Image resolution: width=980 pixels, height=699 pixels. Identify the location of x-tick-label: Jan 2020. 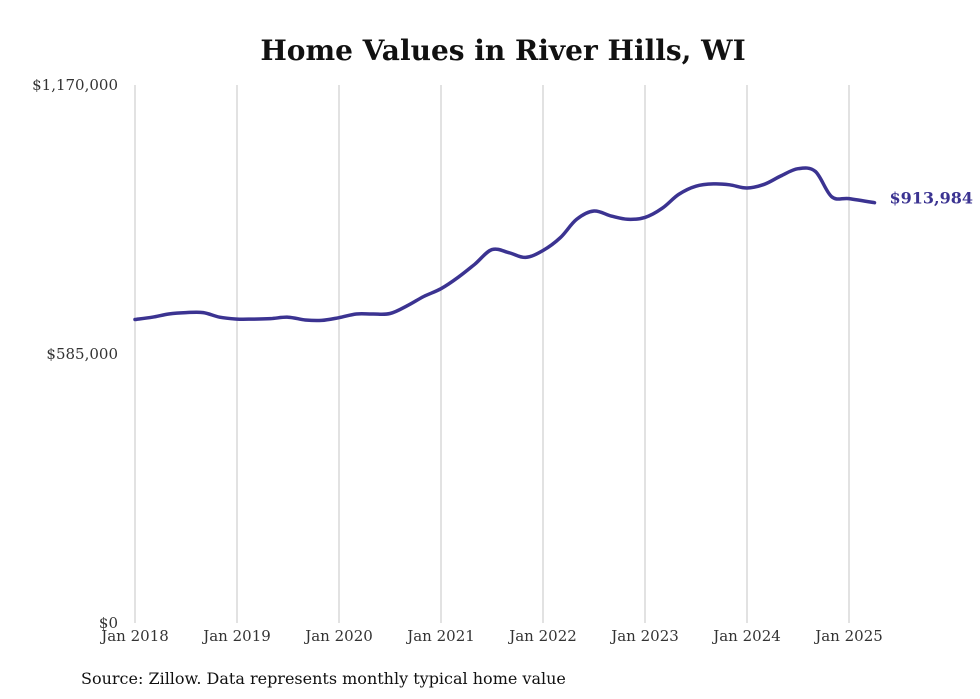
(338, 636).